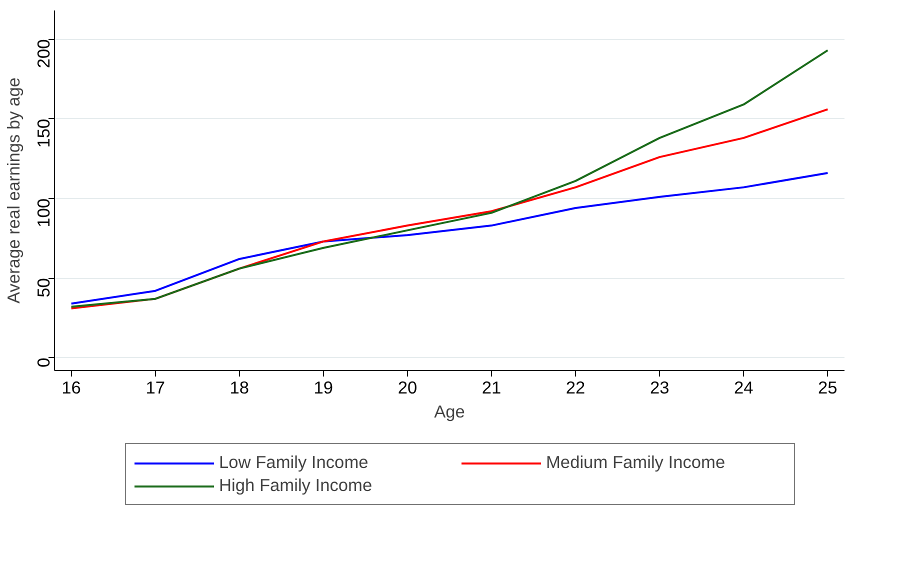 Image resolution: width=904 pixels, height=571 pixels. What do you see at coordinates (828, 388) in the screenshot?
I see `x-tick-label: 25` at bounding box center [828, 388].